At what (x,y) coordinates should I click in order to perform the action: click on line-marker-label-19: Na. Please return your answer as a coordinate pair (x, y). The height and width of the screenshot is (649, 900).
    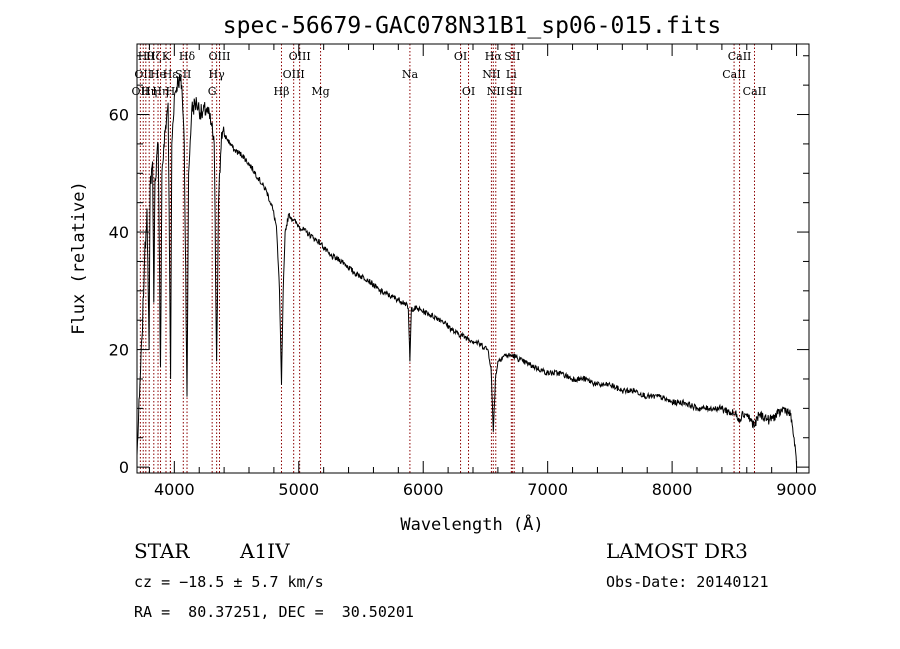
    Looking at the image, I should click on (410, 74).